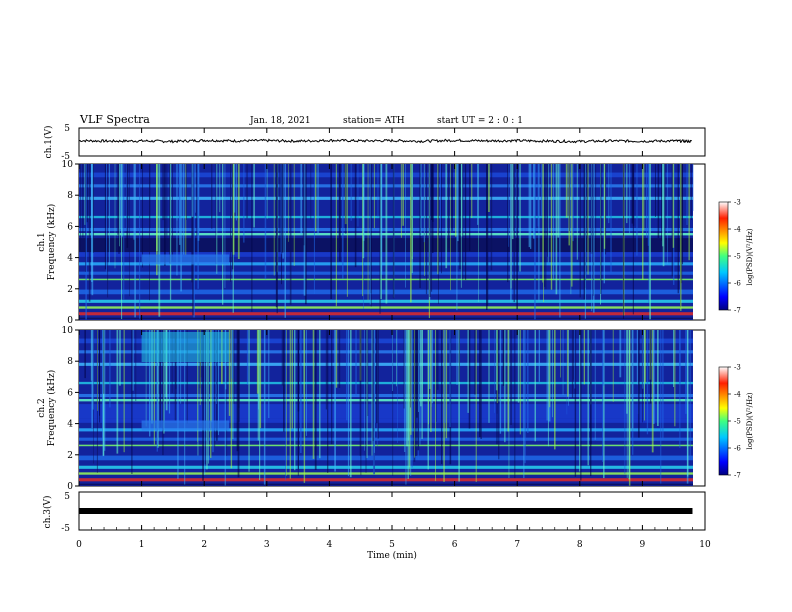 This screenshot has height=612, width=792. Describe the element at coordinates (750, 256) in the screenshot. I see `colorbar-1-label: log(PSD)(V²/Hz)` at that location.